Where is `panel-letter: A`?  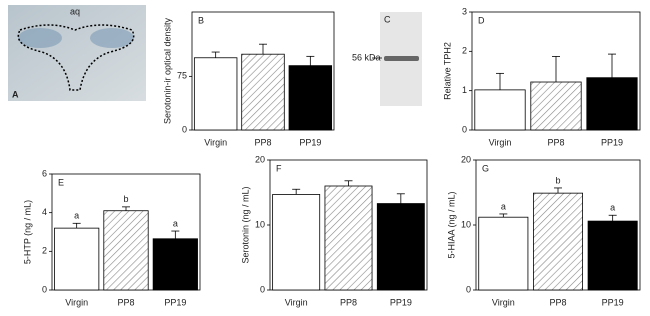 panel-letter: A is located at coordinates (15, 94).